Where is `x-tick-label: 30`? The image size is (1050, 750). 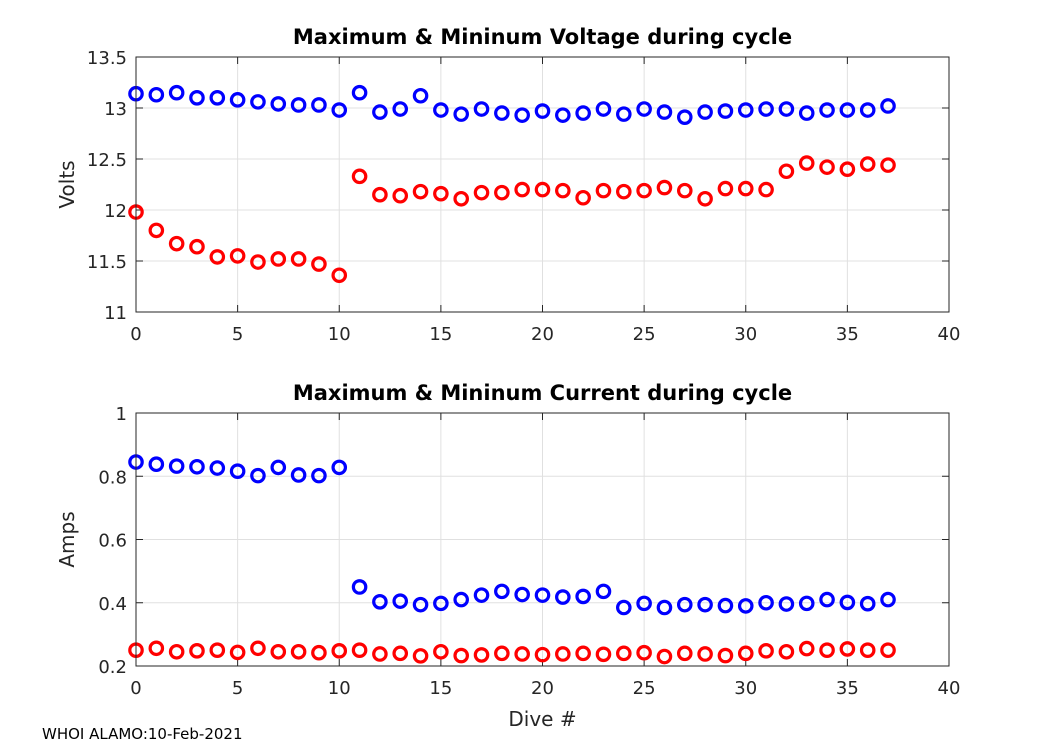
x-tick-label: 30 is located at coordinates (745, 334).